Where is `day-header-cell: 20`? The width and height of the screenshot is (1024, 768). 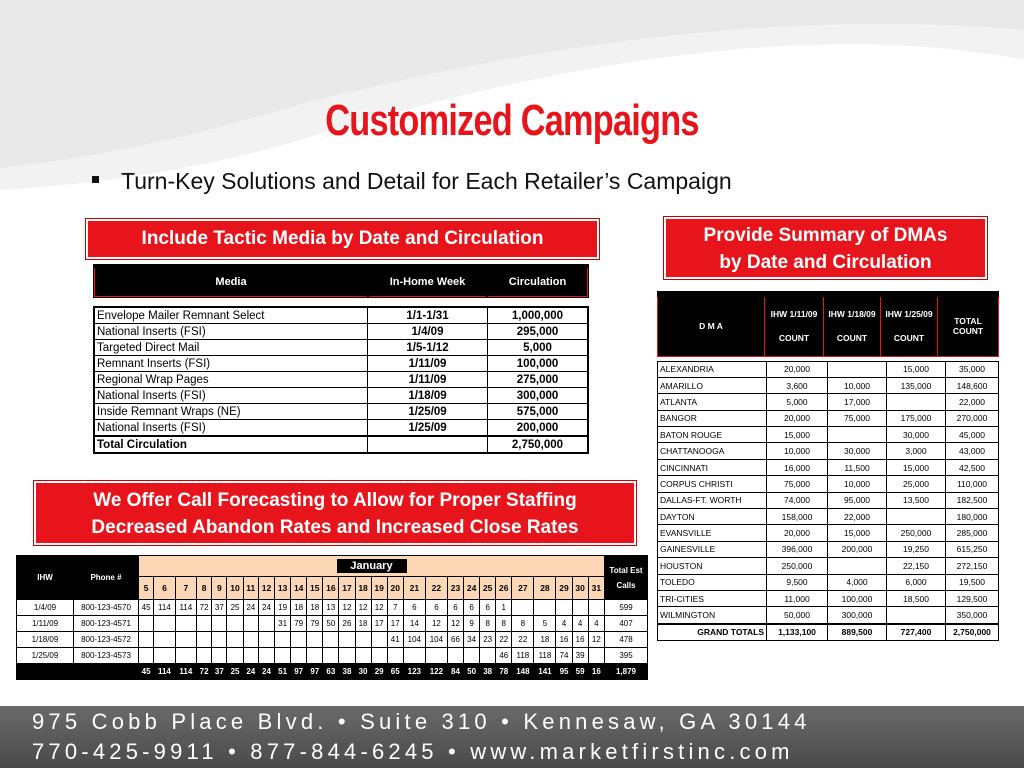
day-header-cell: 20 is located at coordinates (395, 588).